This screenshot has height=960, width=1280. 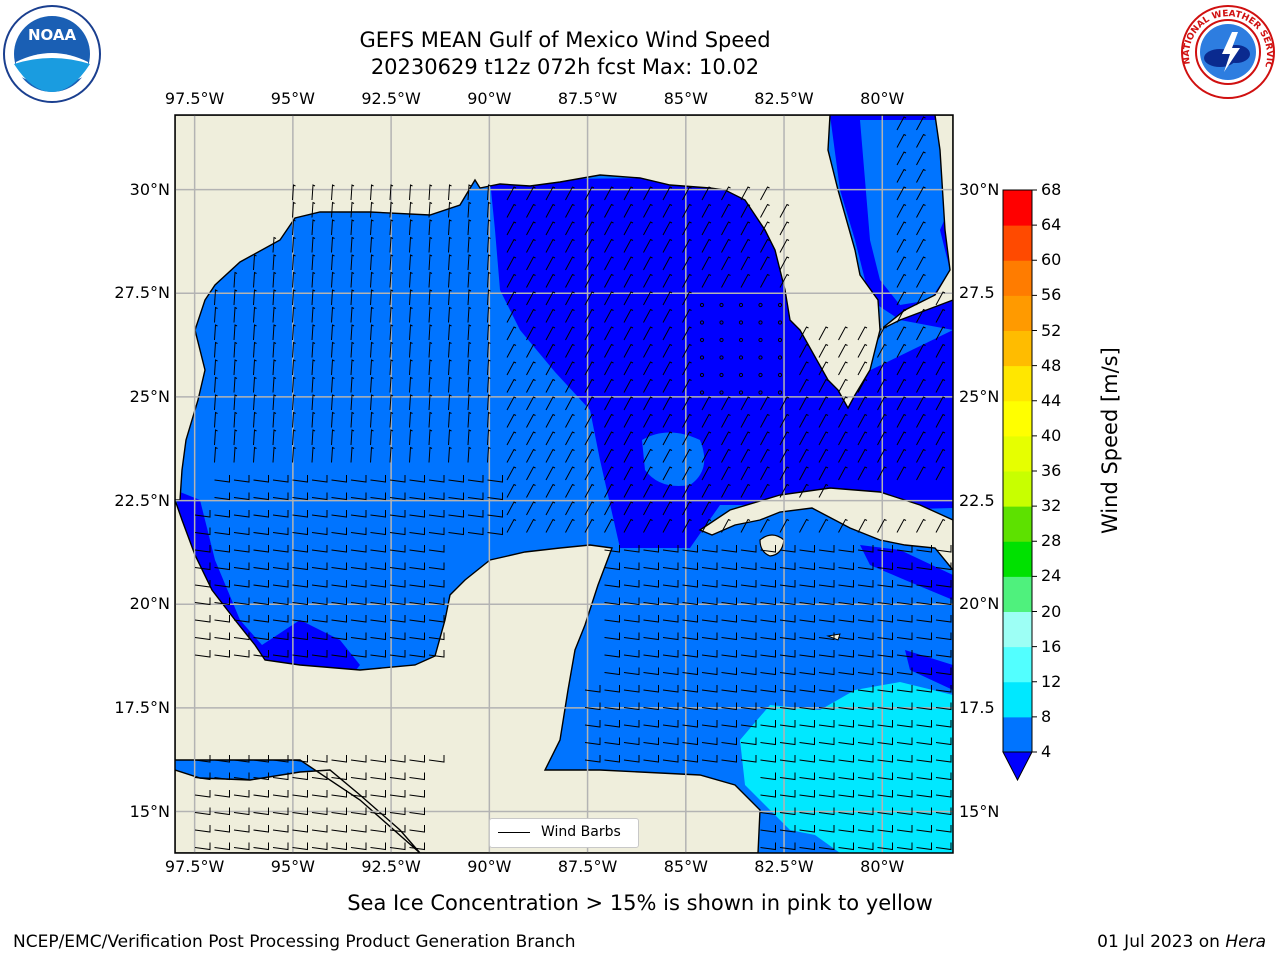 I want to click on lon-tick-bottom: 95°W, so click(x=292, y=866).